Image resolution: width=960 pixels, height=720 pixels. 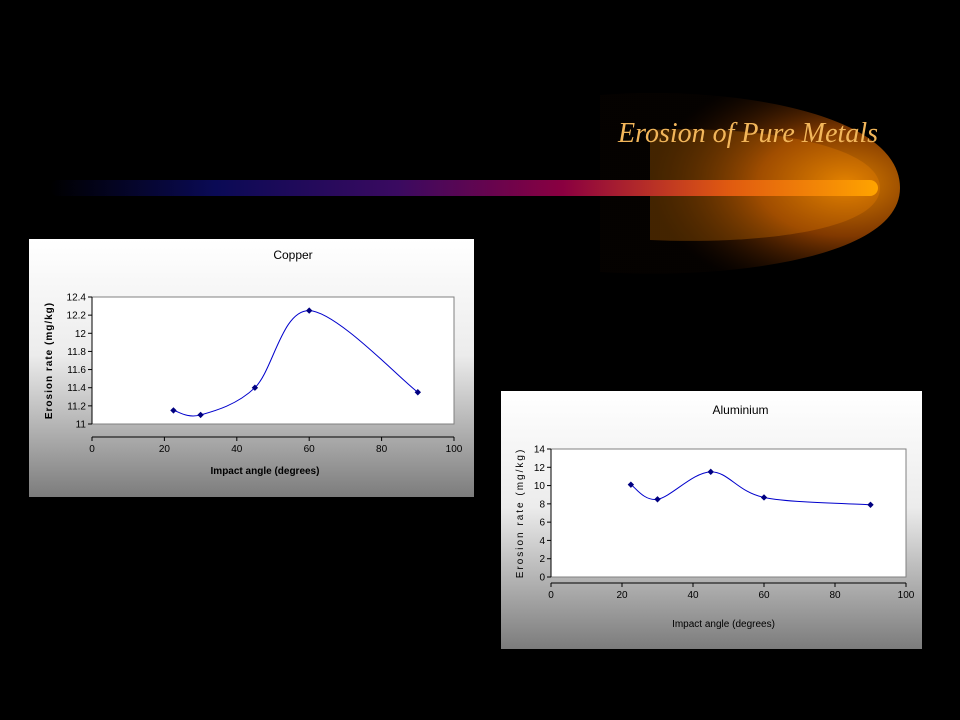 I want to click on y-tick-label: 11.8, so click(x=76, y=352).